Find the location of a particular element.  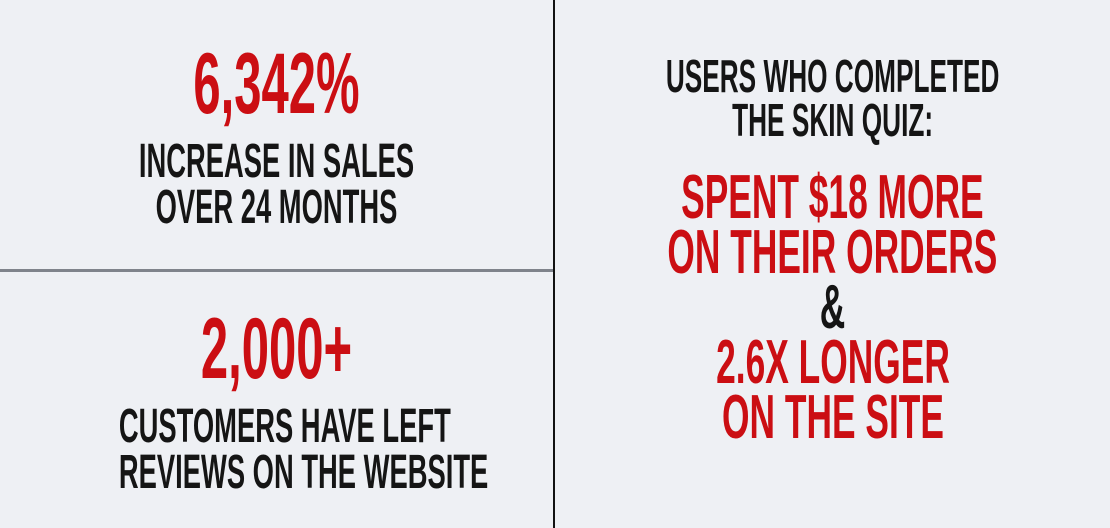

vertical-divider is located at coordinates (554, 264).